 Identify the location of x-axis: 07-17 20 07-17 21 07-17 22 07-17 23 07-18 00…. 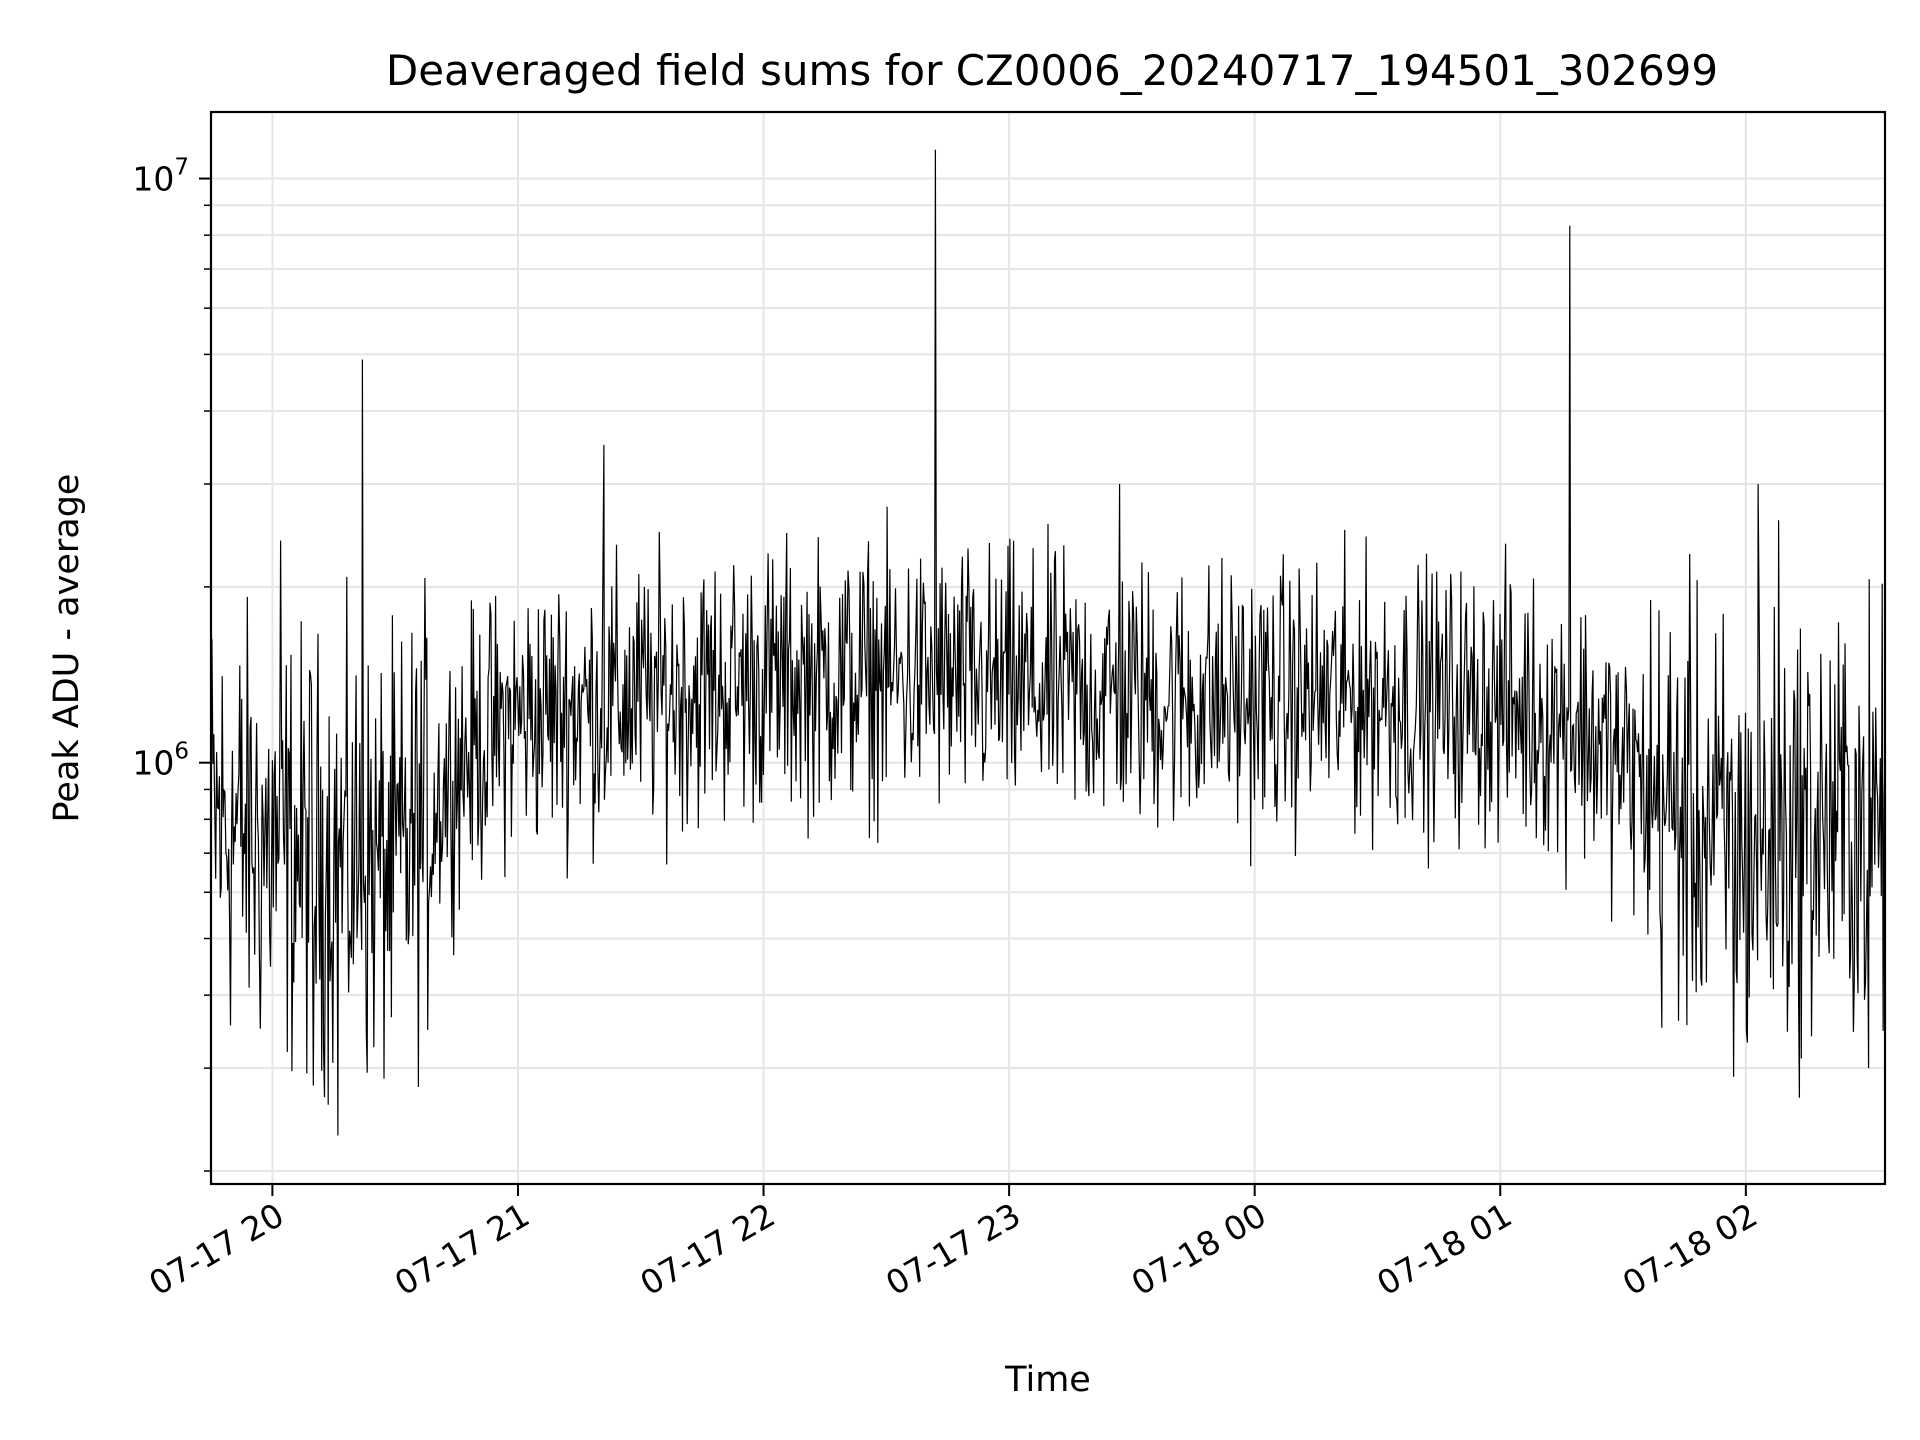
(953, 1243).